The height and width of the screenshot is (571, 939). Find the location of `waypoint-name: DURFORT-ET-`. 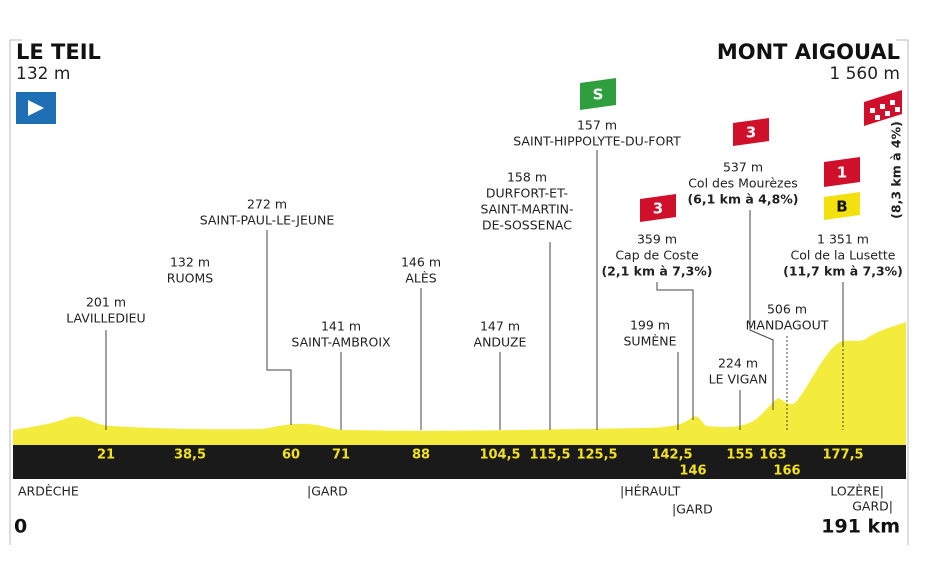

waypoint-name: DURFORT-ET- is located at coordinates (527, 193).